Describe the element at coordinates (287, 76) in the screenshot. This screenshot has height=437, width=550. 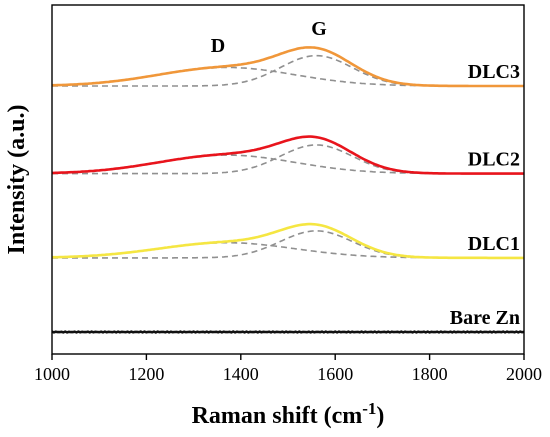
I see `dlc3-d-band-fit` at that location.